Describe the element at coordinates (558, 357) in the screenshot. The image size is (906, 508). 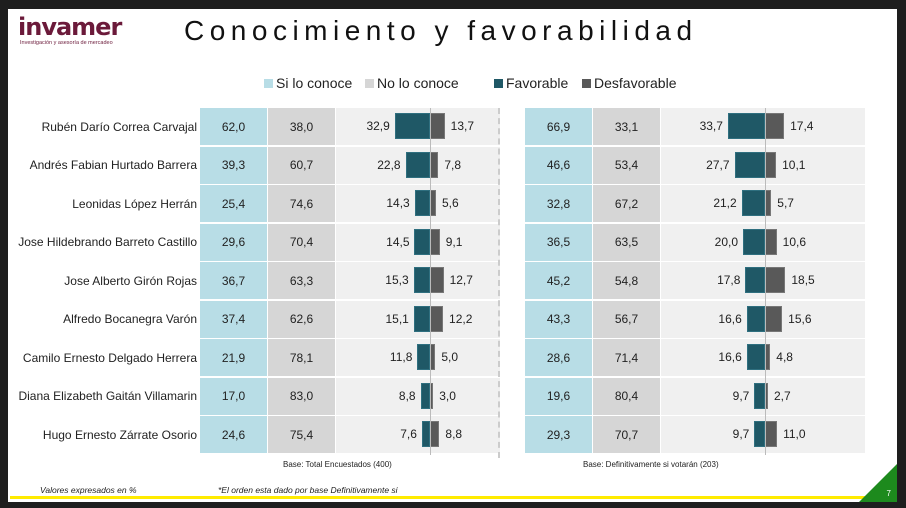
I see `si-lo-conoce-cell: 28,6` at that location.